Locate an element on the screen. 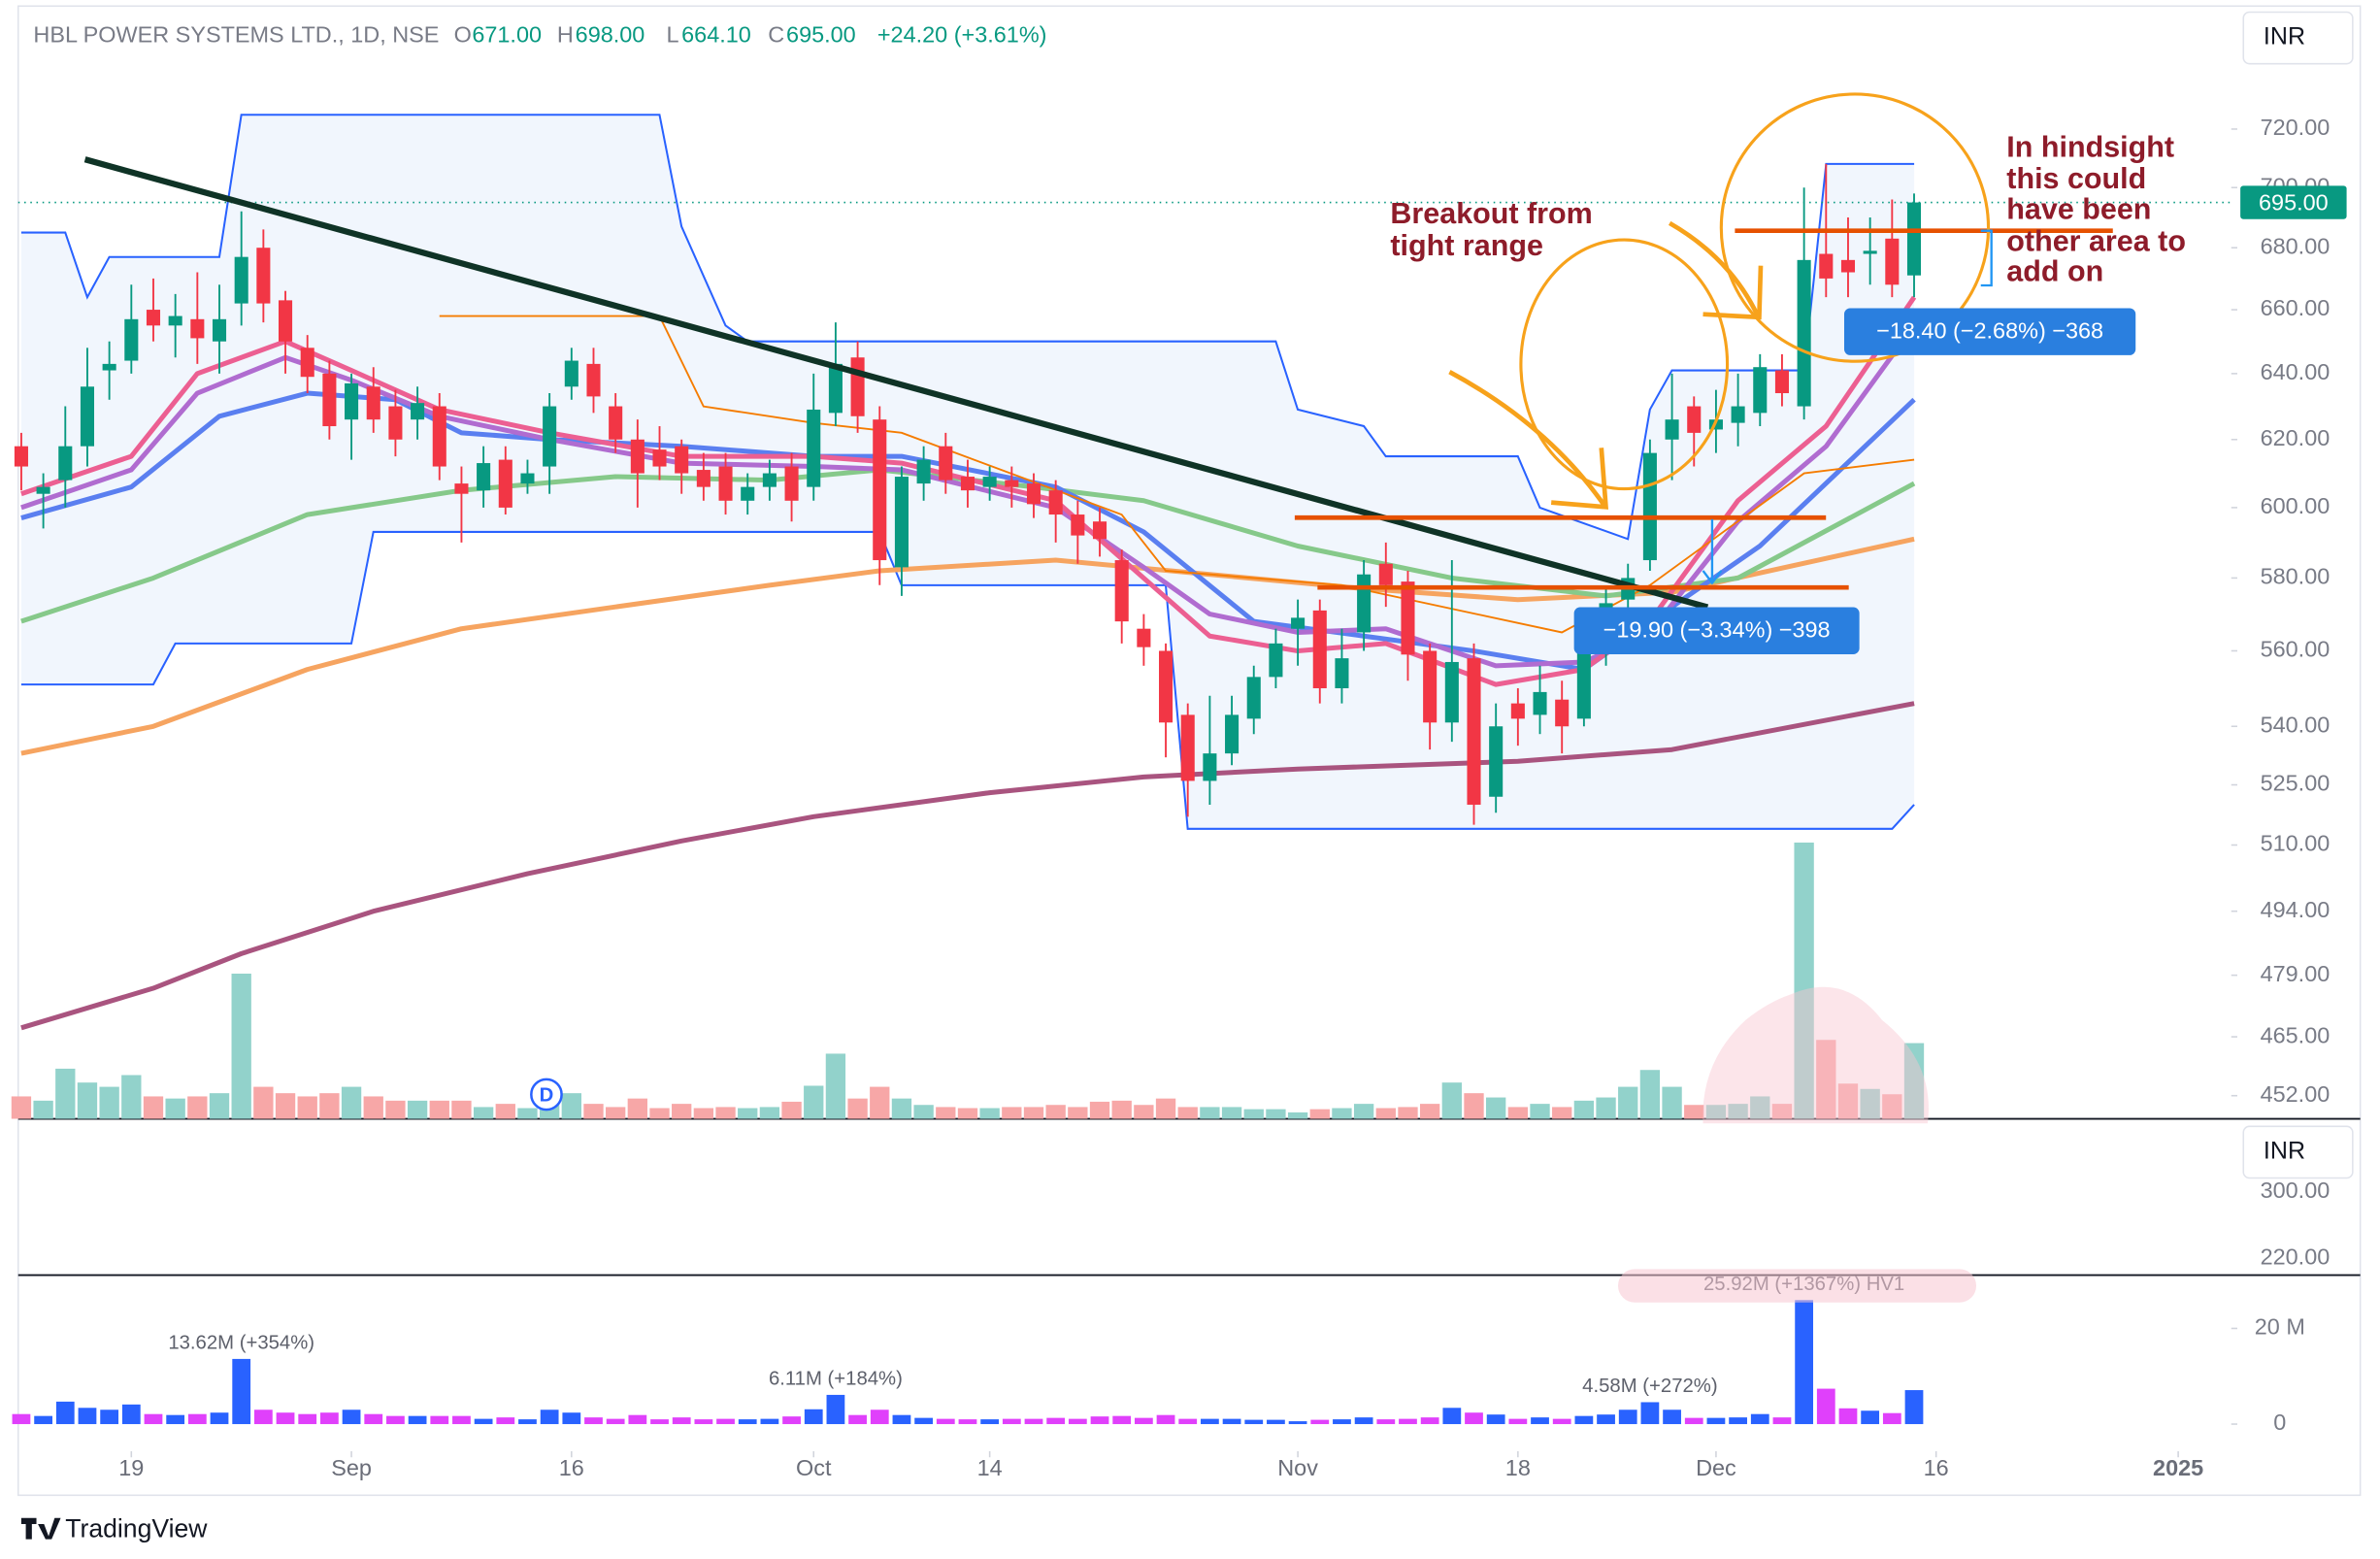 The width and height of the screenshot is (2380, 1559). pane2-tick-label: 300.00 is located at coordinates (2295, 1190).